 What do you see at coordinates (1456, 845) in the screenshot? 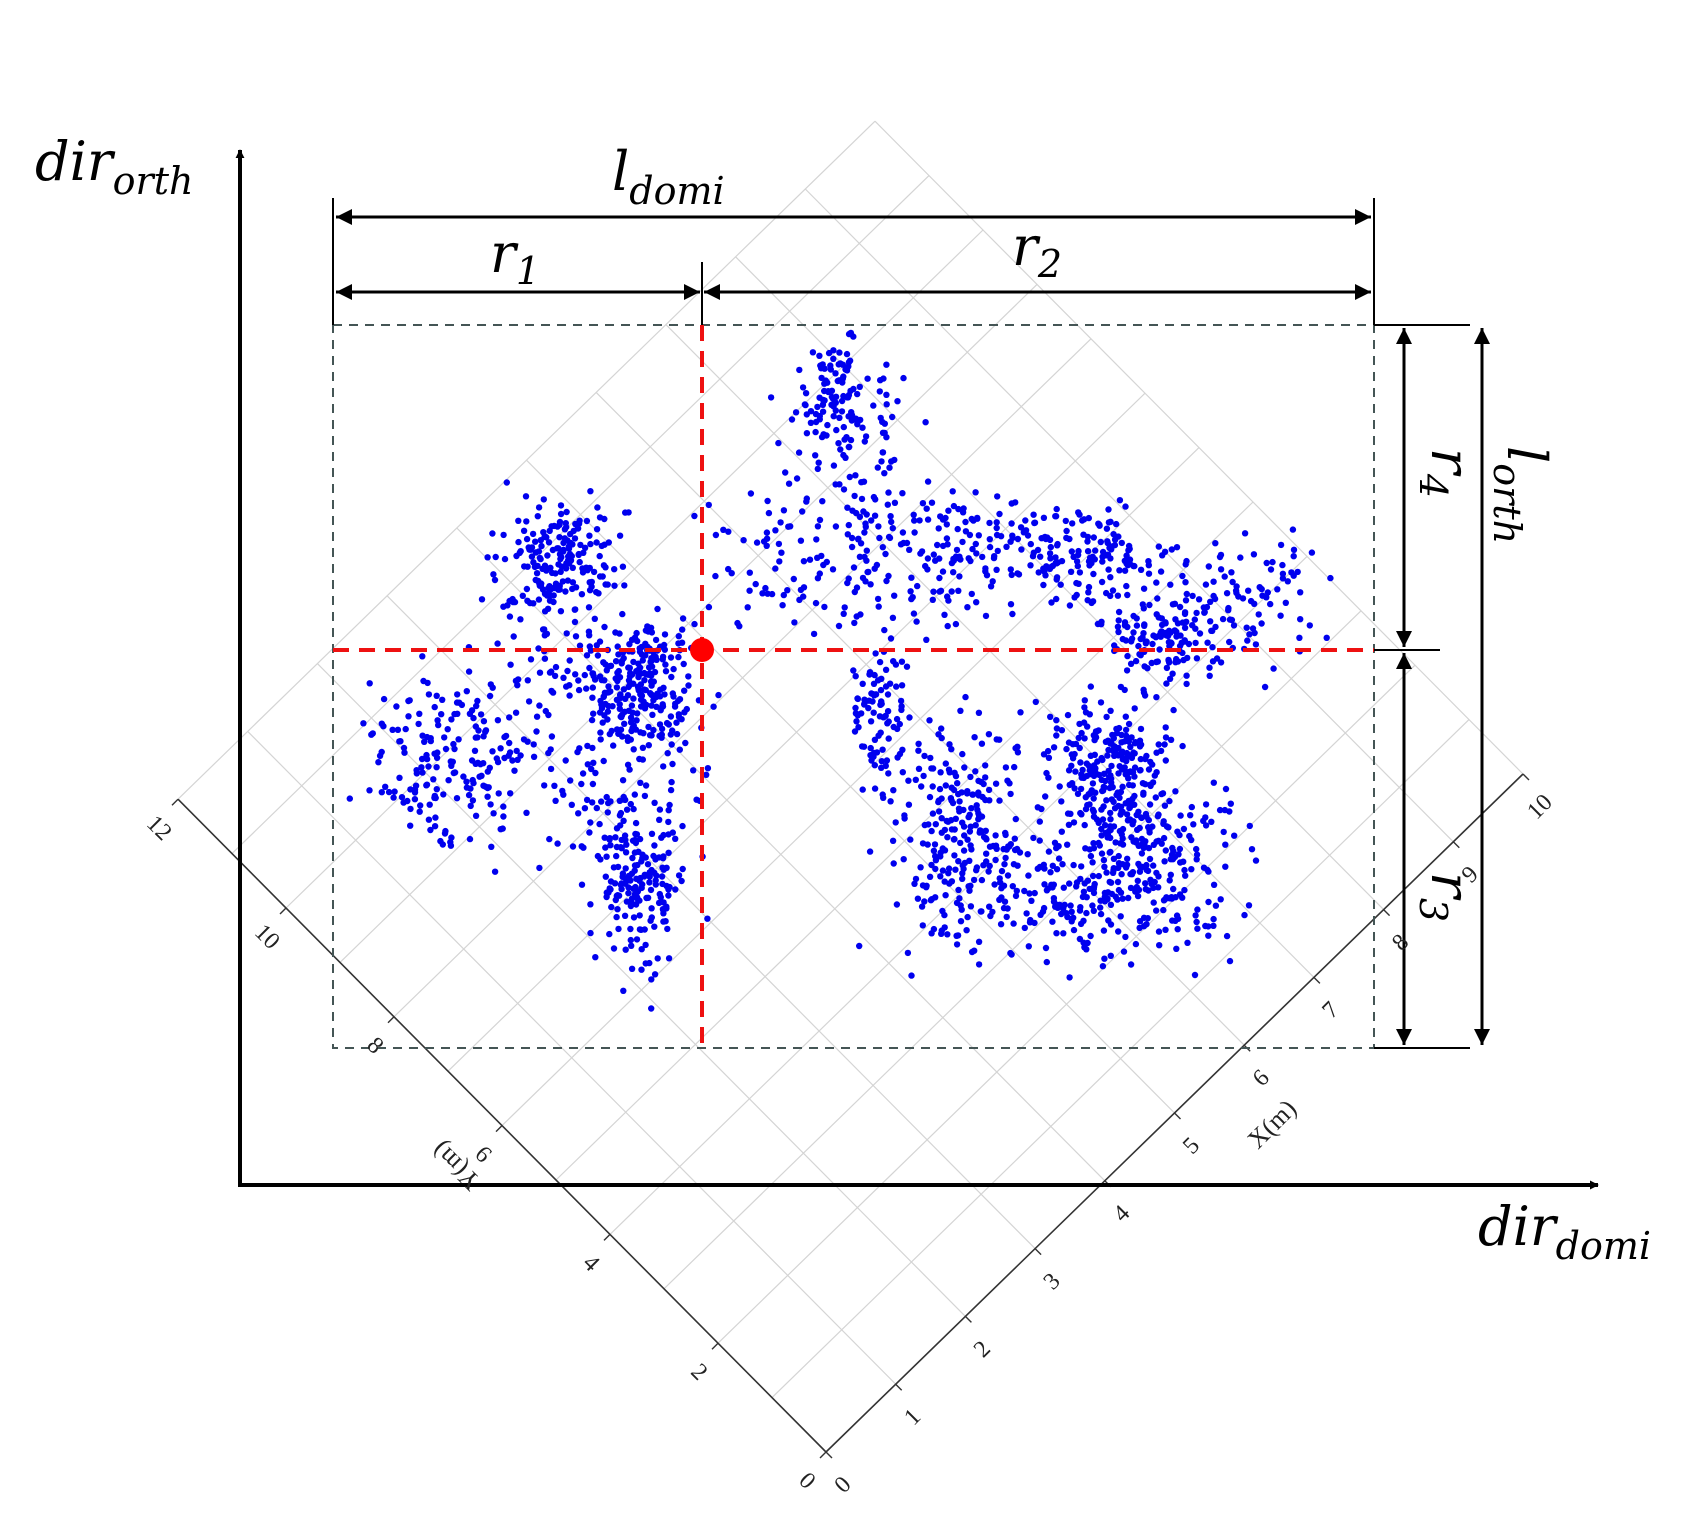
I see `x-tick-mark` at bounding box center [1456, 845].